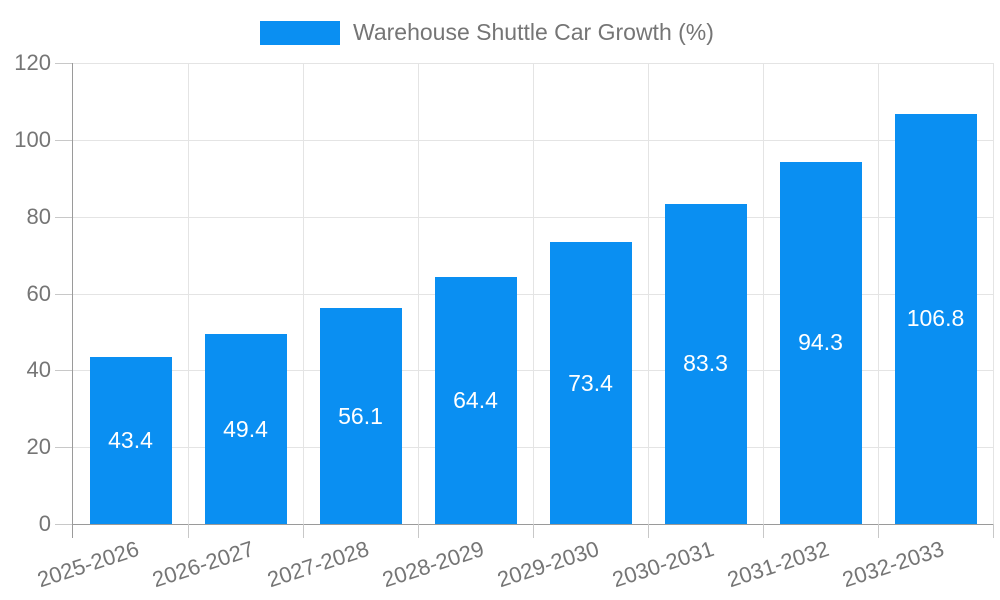 The height and width of the screenshot is (600, 1000). Describe the element at coordinates (38, 216) in the screenshot. I see `y-axis-tick-label: 80` at that location.